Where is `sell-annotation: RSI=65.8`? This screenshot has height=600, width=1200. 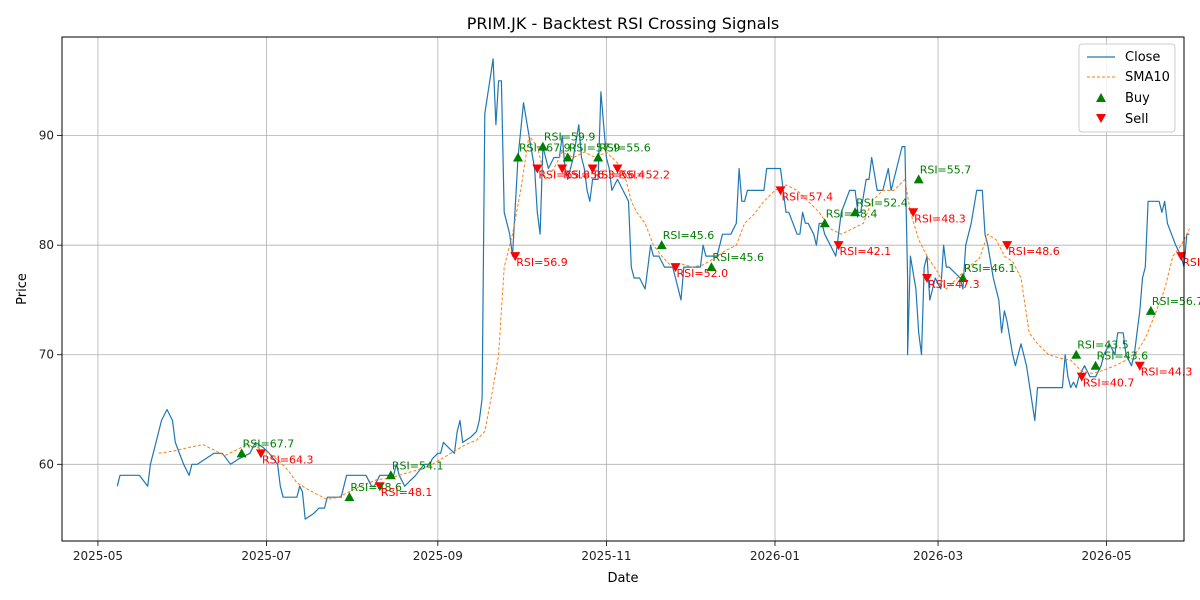 sell-annotation: RSI=65.8 is located at coordinates (564, 174).